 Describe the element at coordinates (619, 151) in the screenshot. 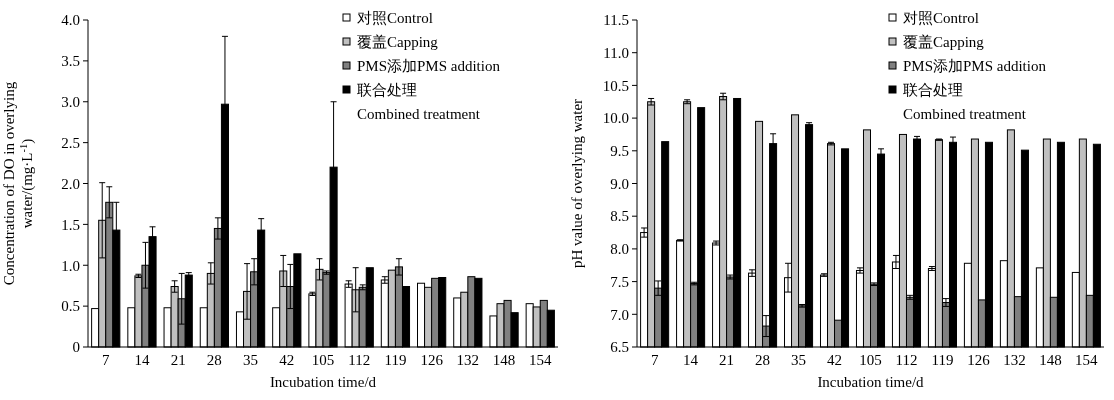

I see `y-tick-label: 9.5` at that location.